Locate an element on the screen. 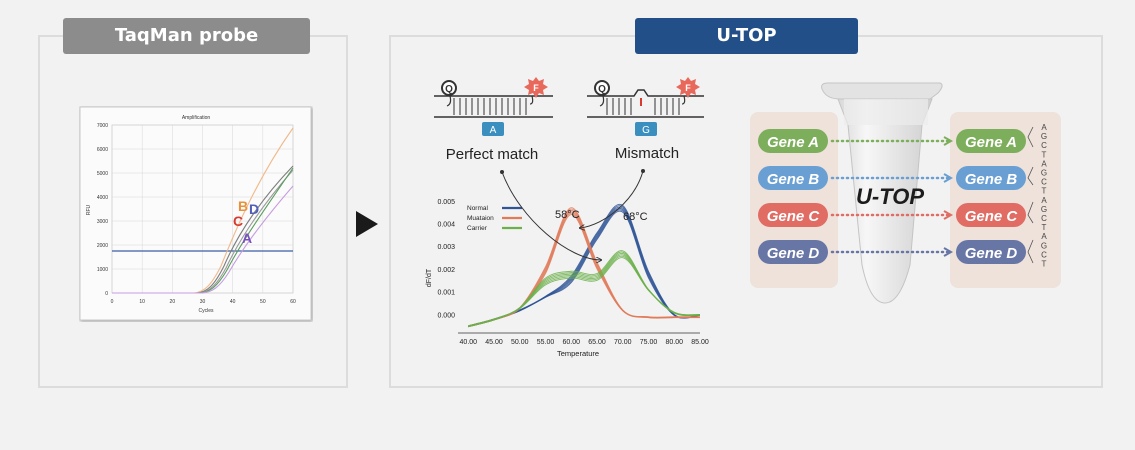 The height and width of the screenshot is (450, 1135). melt-y-tick-label: 0.001 is located at coordinates (446, 293).